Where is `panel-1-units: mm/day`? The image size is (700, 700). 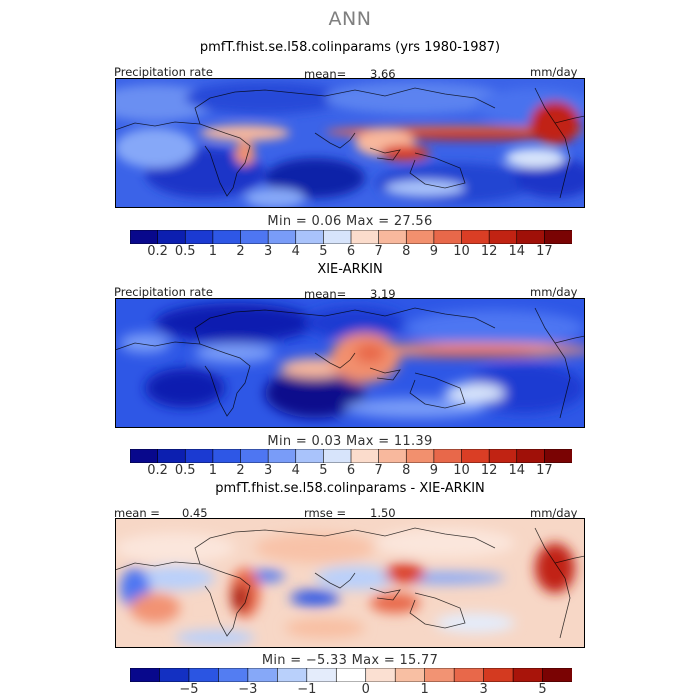
panel-1-units: mm/day is located at coordinates (554, 72).